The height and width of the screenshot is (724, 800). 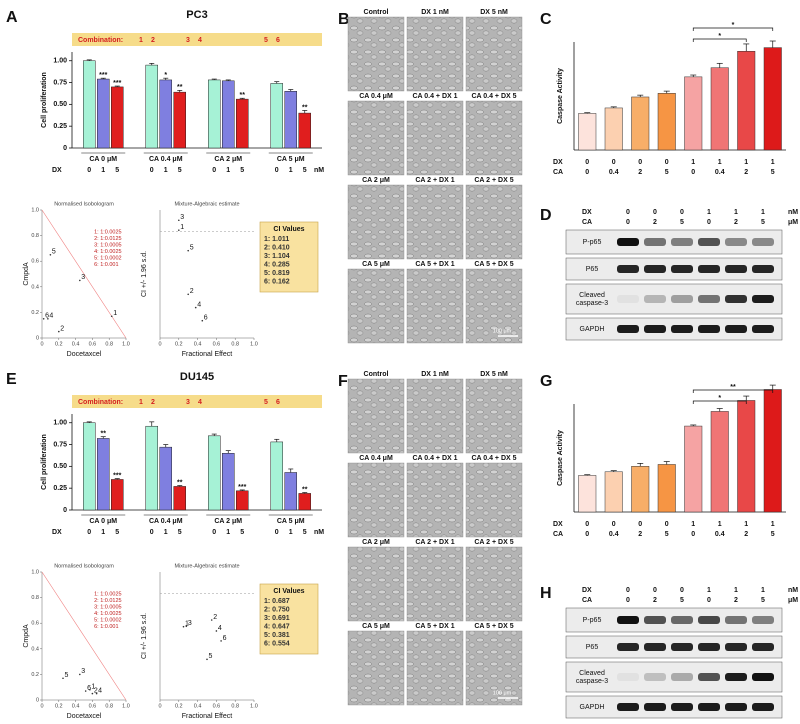 I want to click on category-label: CA 2 μM, so click(x=228, y=159).